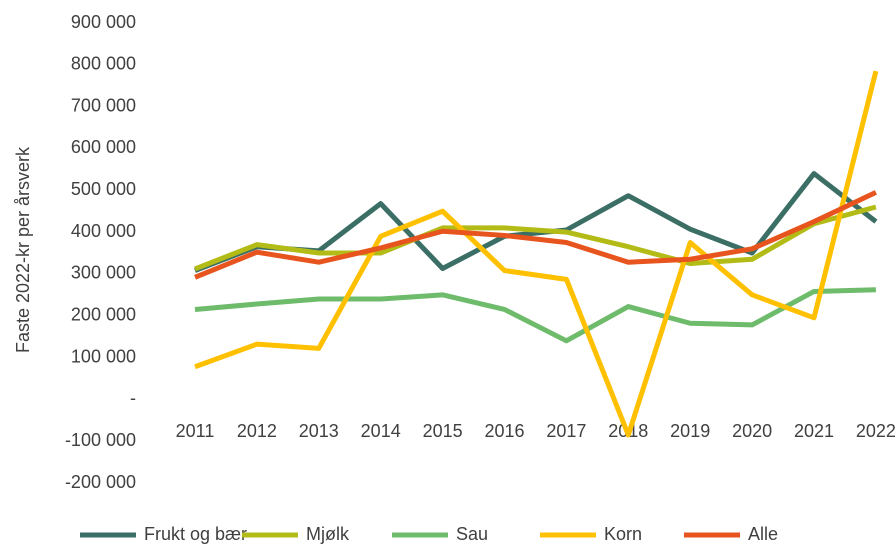 Image resolution: width=896 pixels, height=545 pixels. Describe the element at coordinates (504, 431) in the screenshot. I see `x-tick-label: 2016` at that location.